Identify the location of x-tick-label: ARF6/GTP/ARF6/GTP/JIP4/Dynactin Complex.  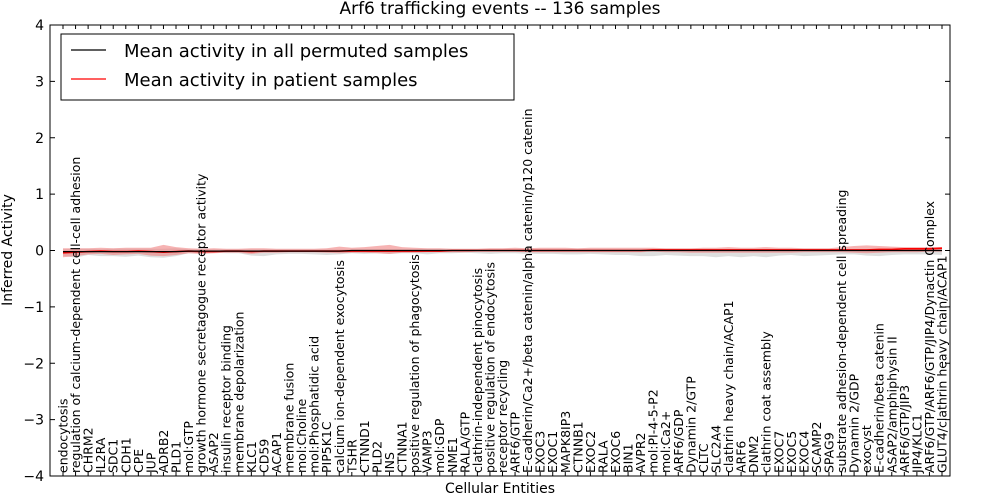
(929, 337).